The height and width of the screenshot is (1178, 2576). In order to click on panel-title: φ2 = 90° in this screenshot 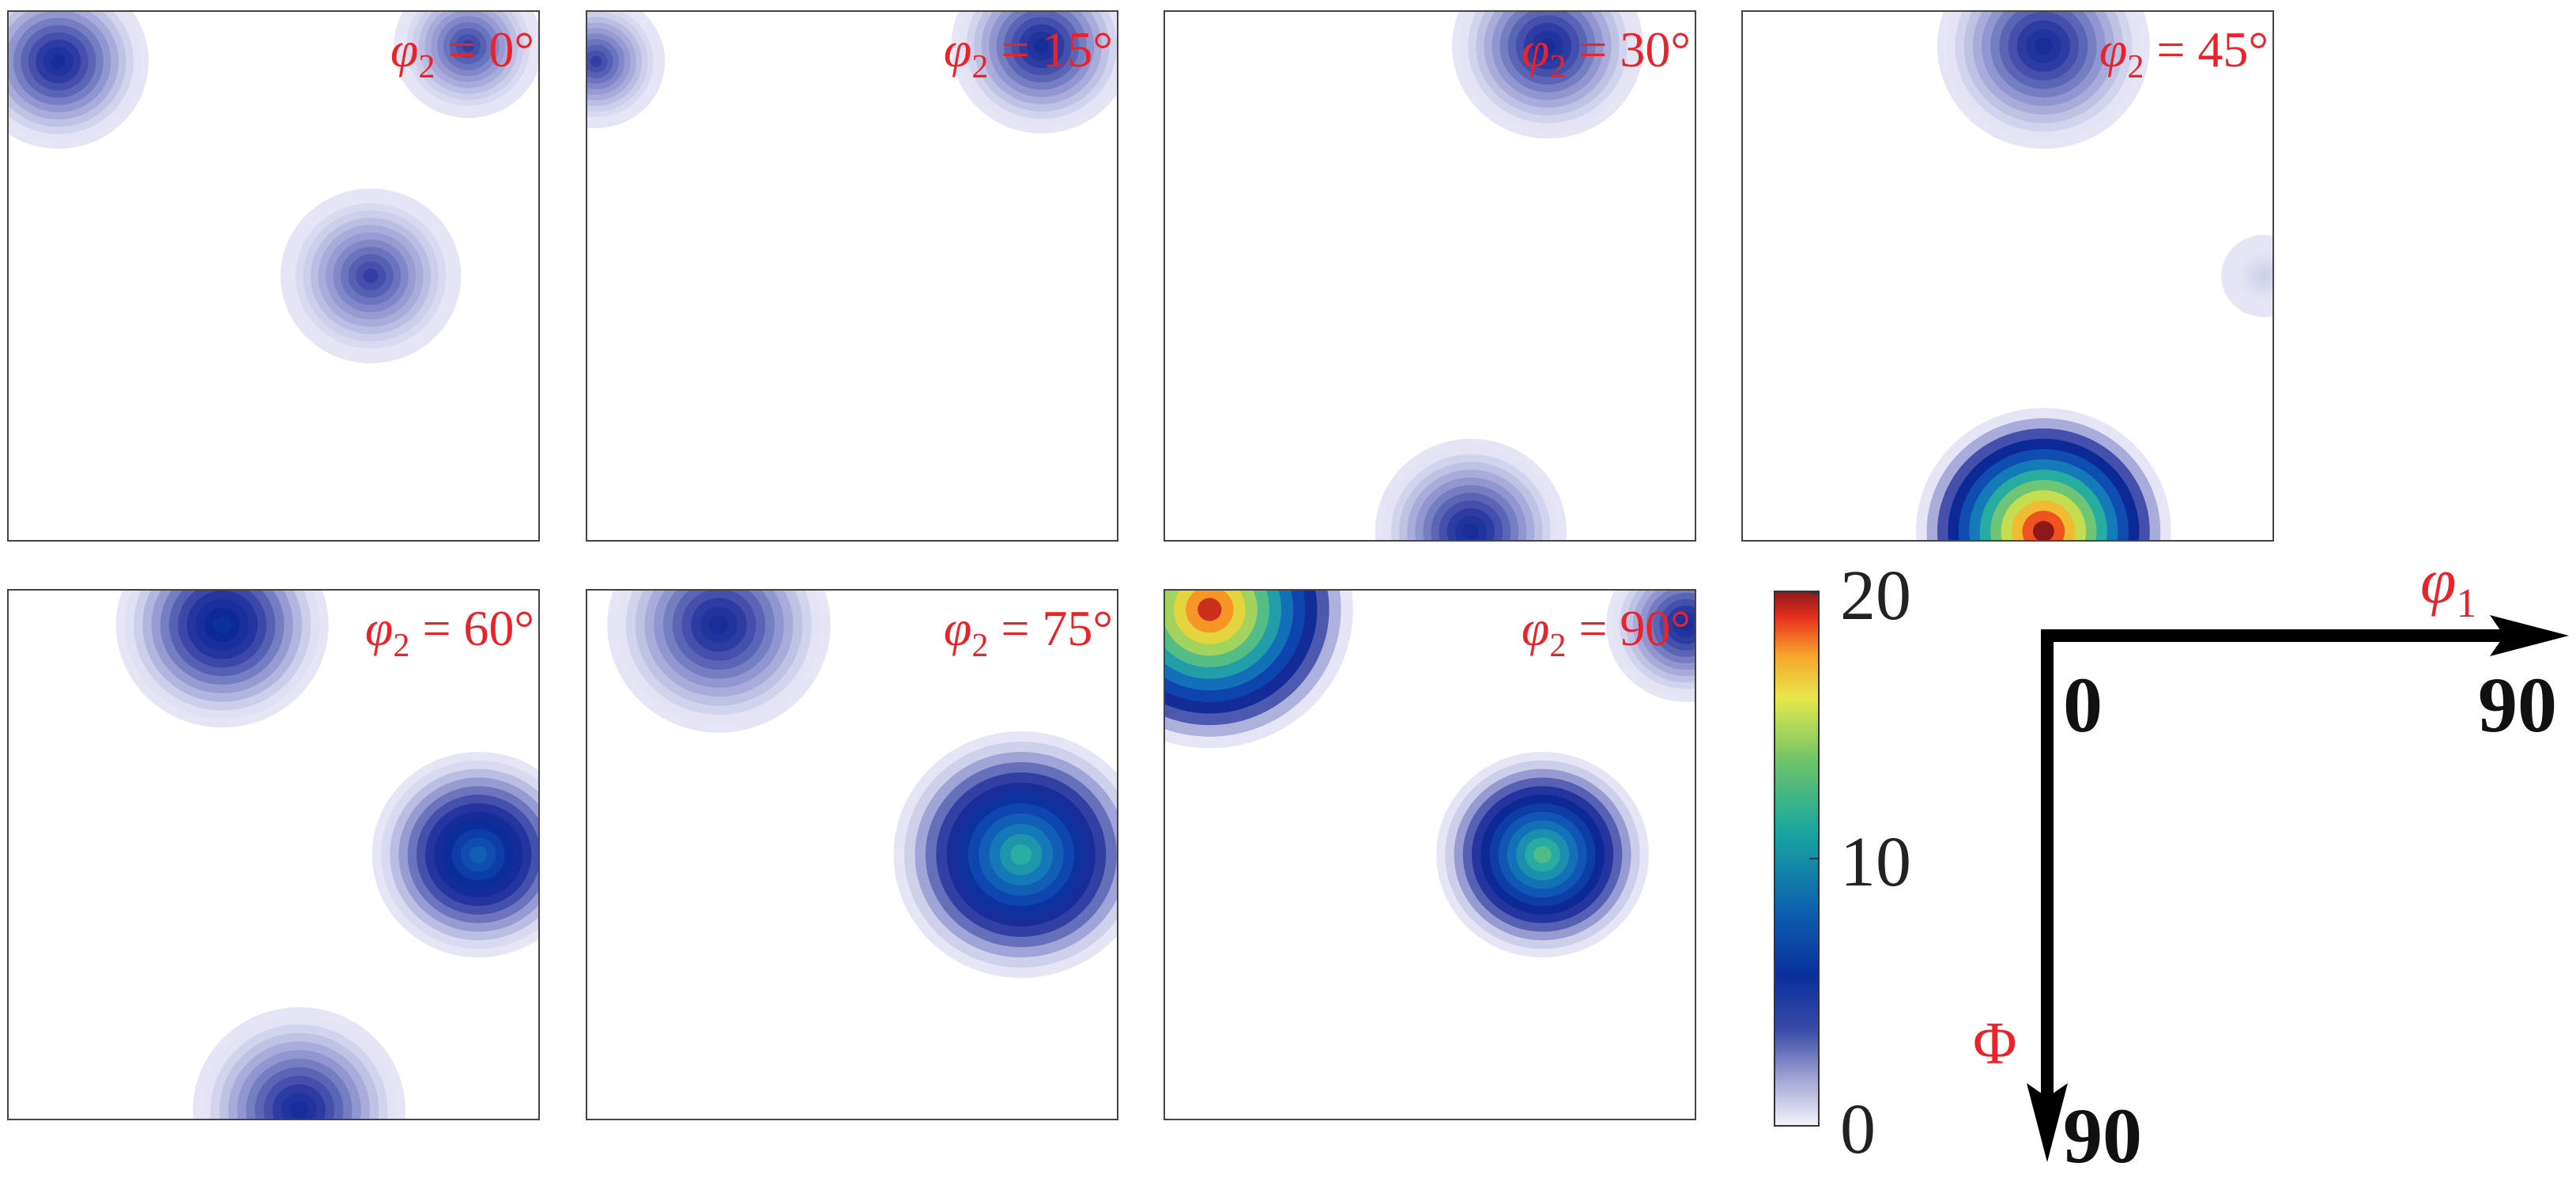, I will do `click(1607, 632)`.